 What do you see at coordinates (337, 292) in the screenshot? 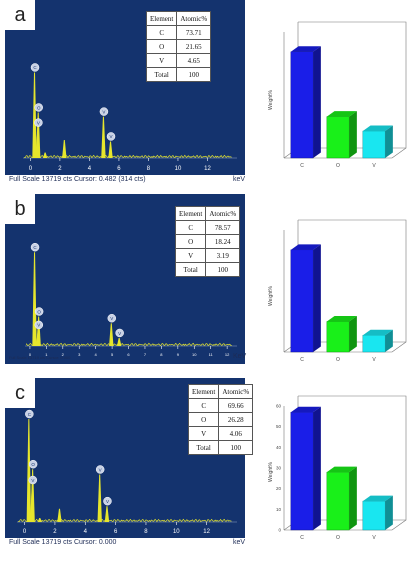
I see `bar-chart-b: Weight% C O V` at bounding box center [337, 292].